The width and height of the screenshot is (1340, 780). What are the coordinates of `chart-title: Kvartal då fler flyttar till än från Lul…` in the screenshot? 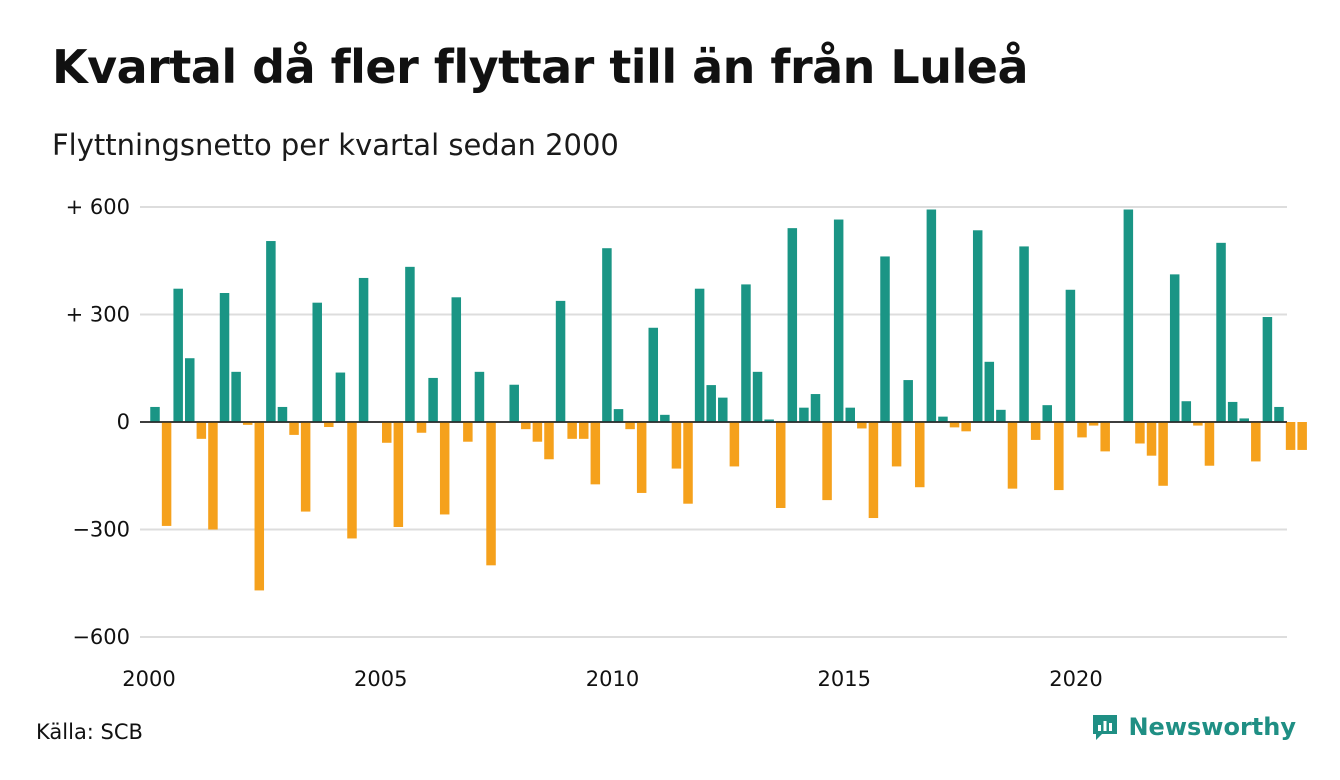 It's located at (540, 67).